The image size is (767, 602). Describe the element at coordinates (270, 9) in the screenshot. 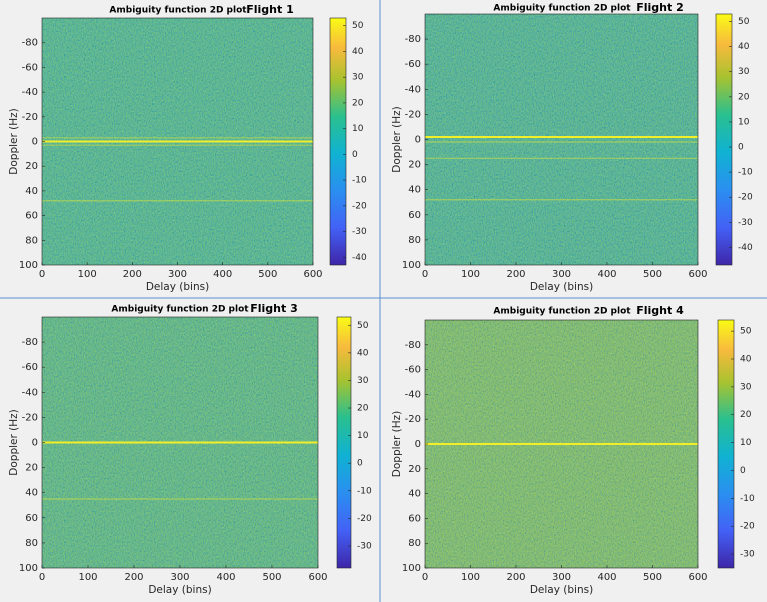

I see `flight-label: Flight 1` at that location.